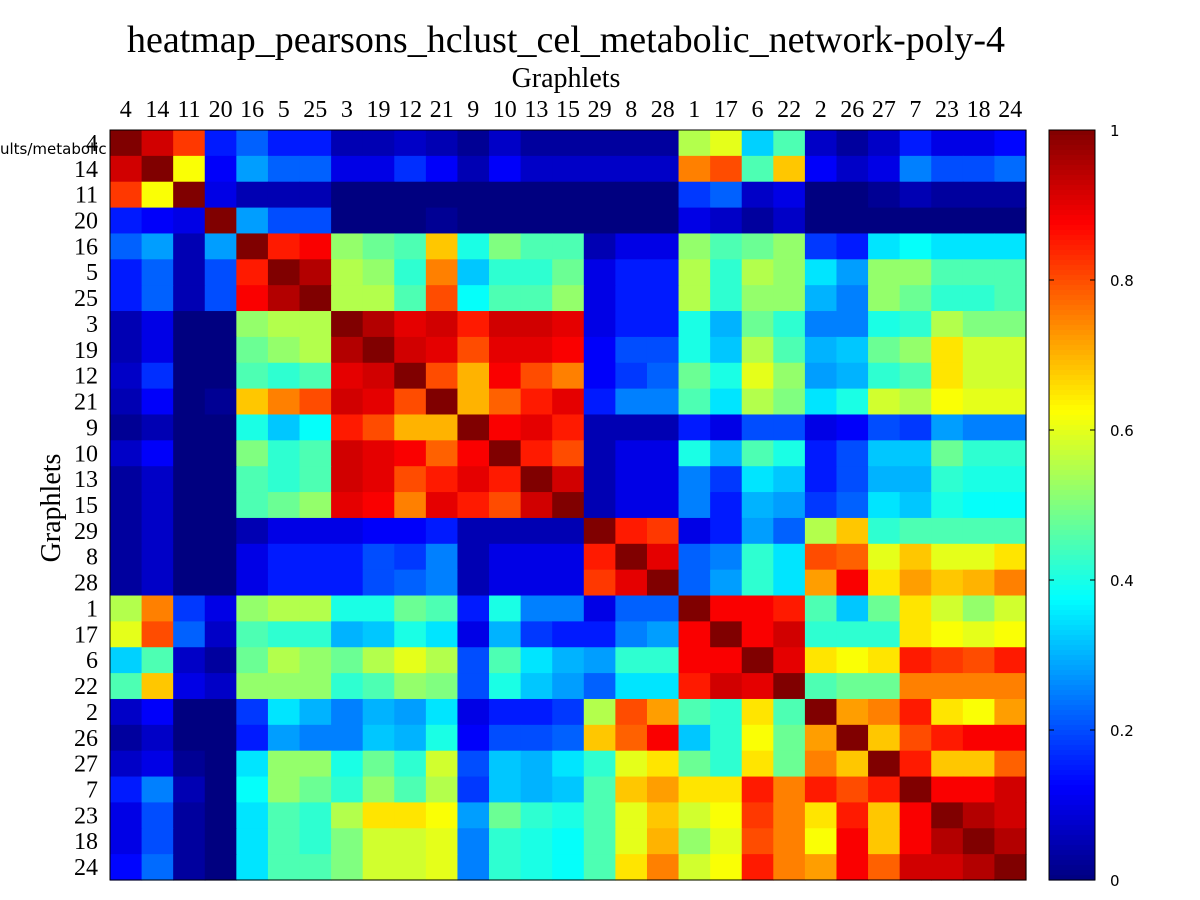 The width and height of the screenshot is (1200, 900). What do you see at coordinates (631, 110) in the screenshot?
I see `x-tick-label: 8` at bounding box center [631, 110].